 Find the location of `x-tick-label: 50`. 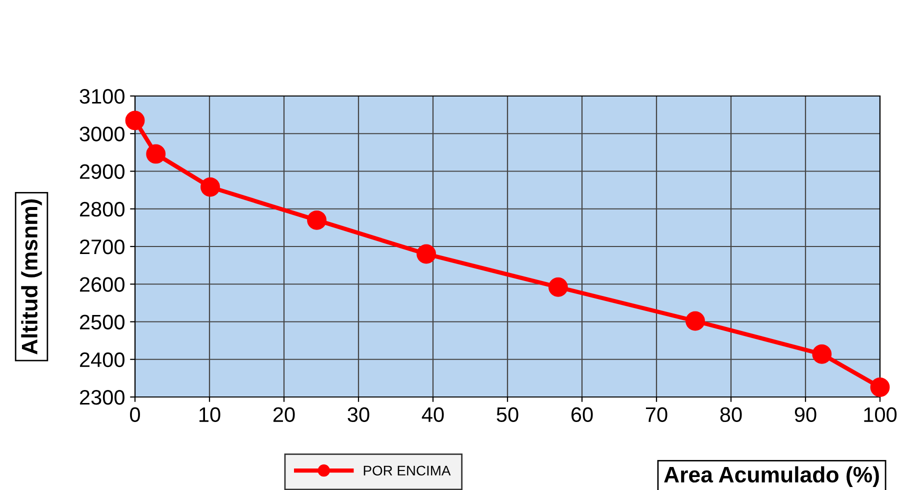

x-tick-label: 50 is located at coordinates (507, 414).